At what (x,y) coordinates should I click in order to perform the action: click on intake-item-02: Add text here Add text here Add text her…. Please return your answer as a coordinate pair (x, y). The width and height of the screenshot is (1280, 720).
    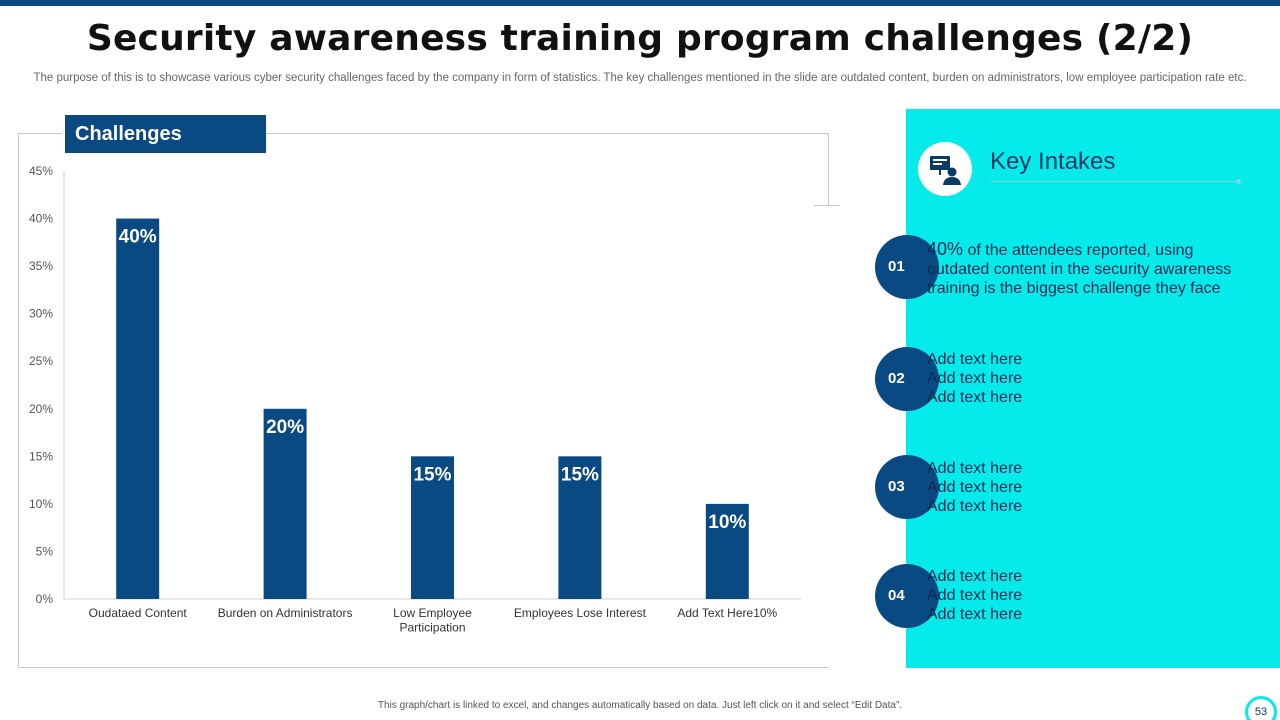
    Looking at the image, I should click on (1087, 378).